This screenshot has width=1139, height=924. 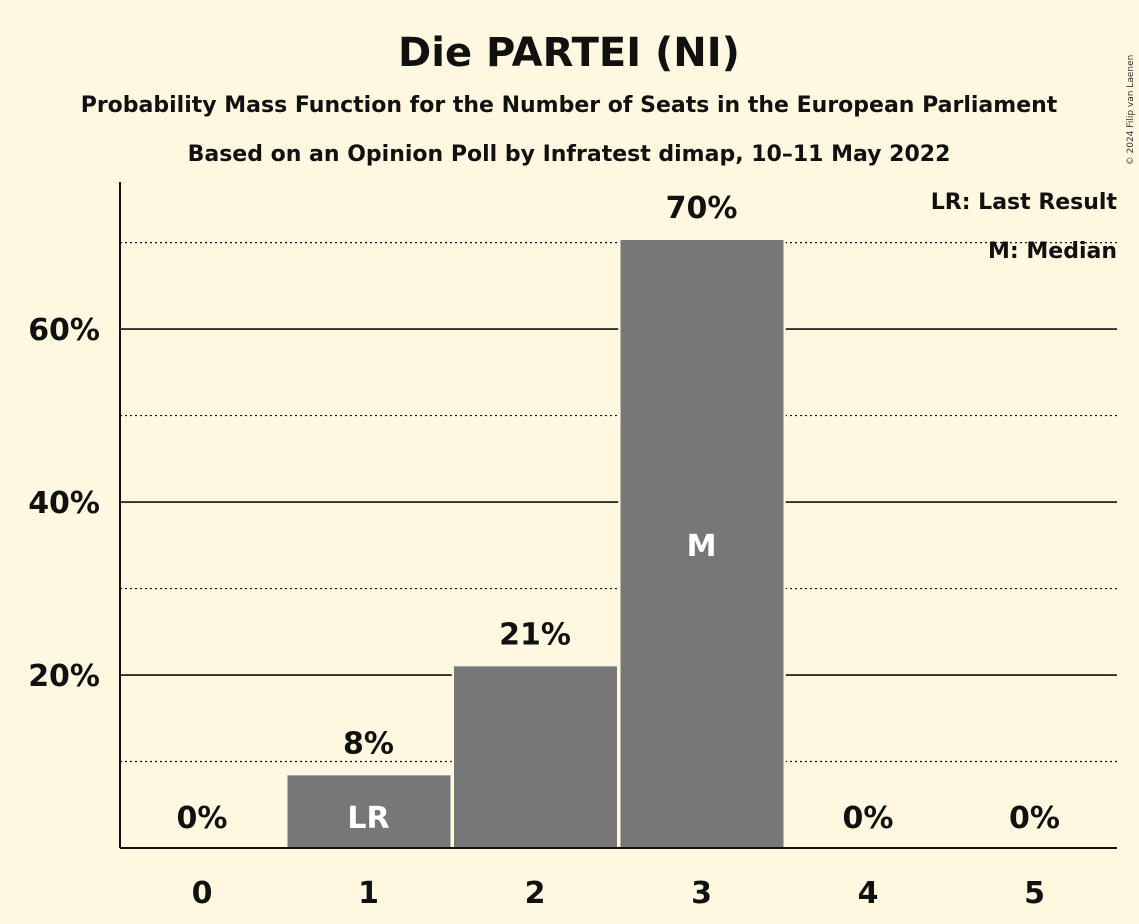 What do you see at coordinates (64, 676) in the screenshot?
I see `y-tick-label: 20%` at bounding box center [64, 676].